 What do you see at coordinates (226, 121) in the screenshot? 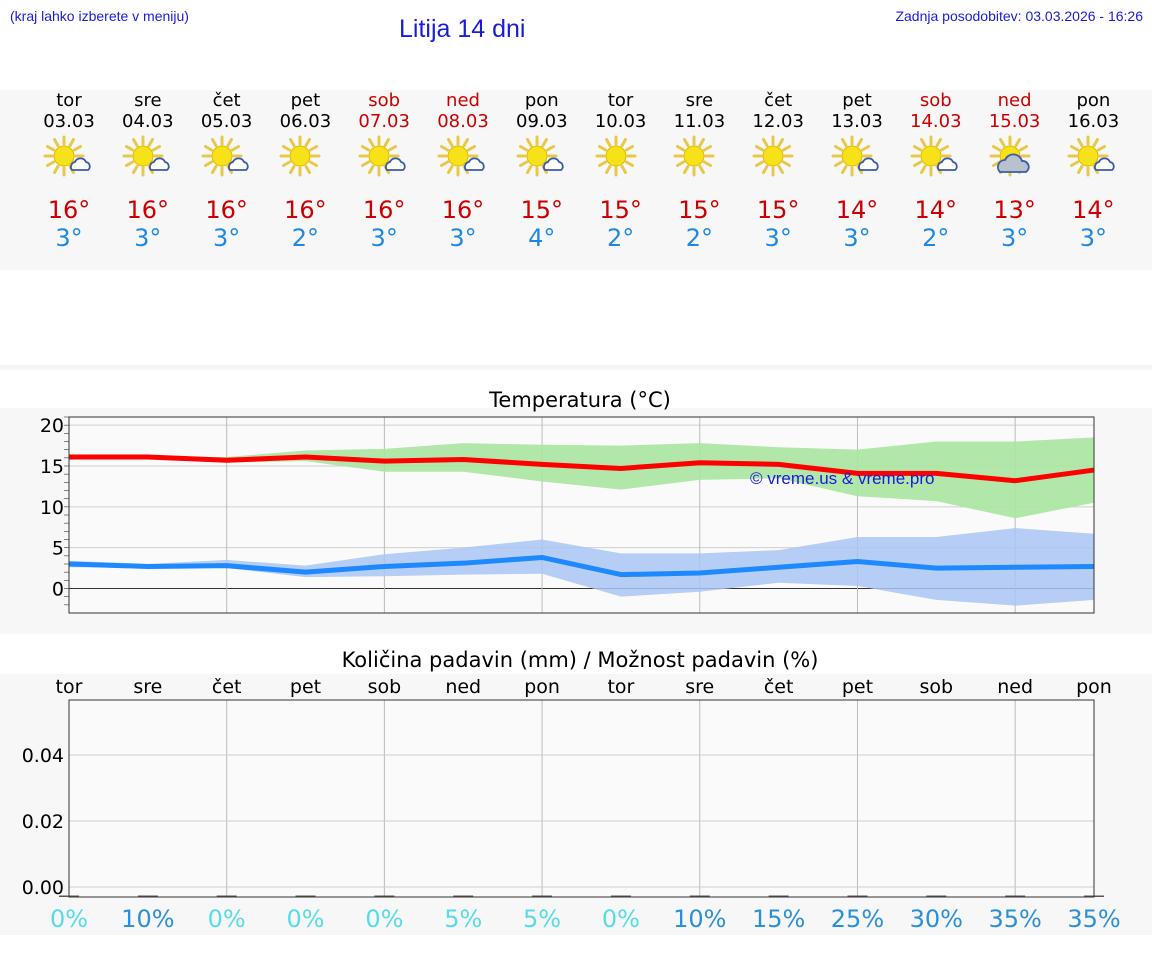
I see `day-date: 05.03` at bounding box center [226, 121].